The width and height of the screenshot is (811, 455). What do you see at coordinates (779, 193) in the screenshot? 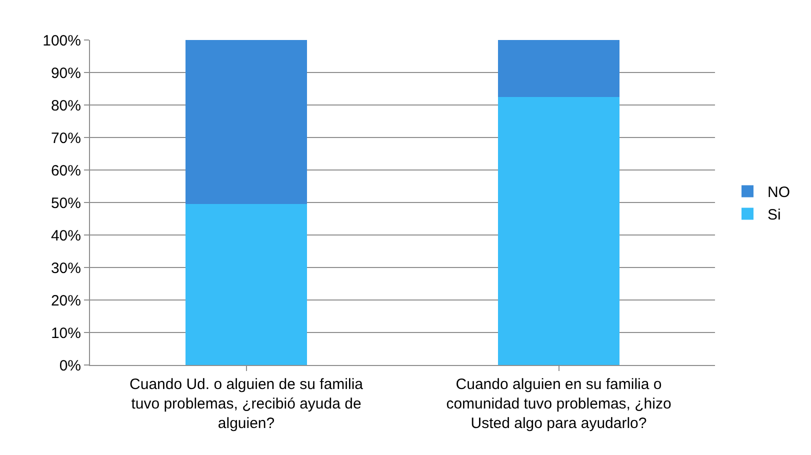
I see `legend-label: NO` at bounding box center [779, 193].